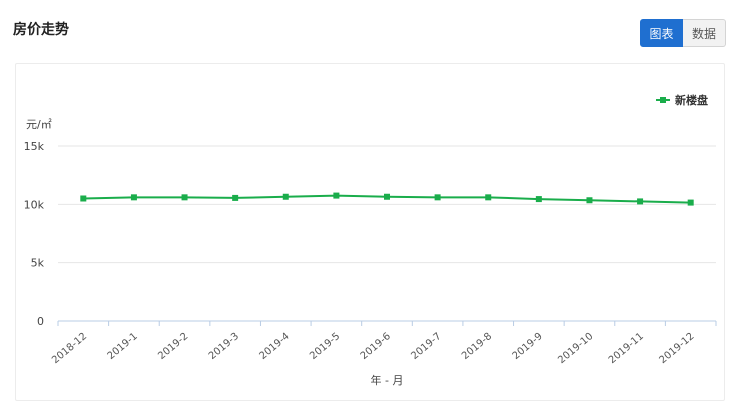  What do you see at coordinates (34, 234) in the screenshot?
I see `y-axis: 0 5k 10k 15k` at bounding box center [34, 234].